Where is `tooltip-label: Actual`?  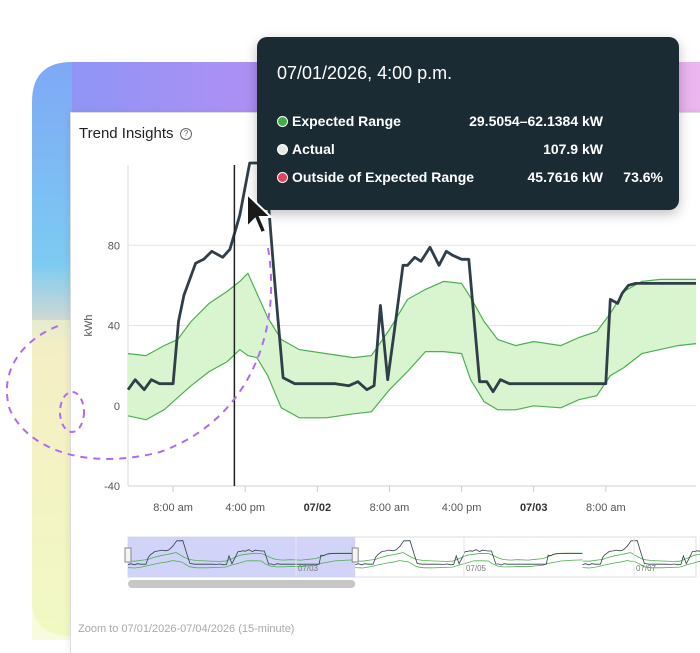
tooltip-label: Actual is located at coordinates (313, 149).